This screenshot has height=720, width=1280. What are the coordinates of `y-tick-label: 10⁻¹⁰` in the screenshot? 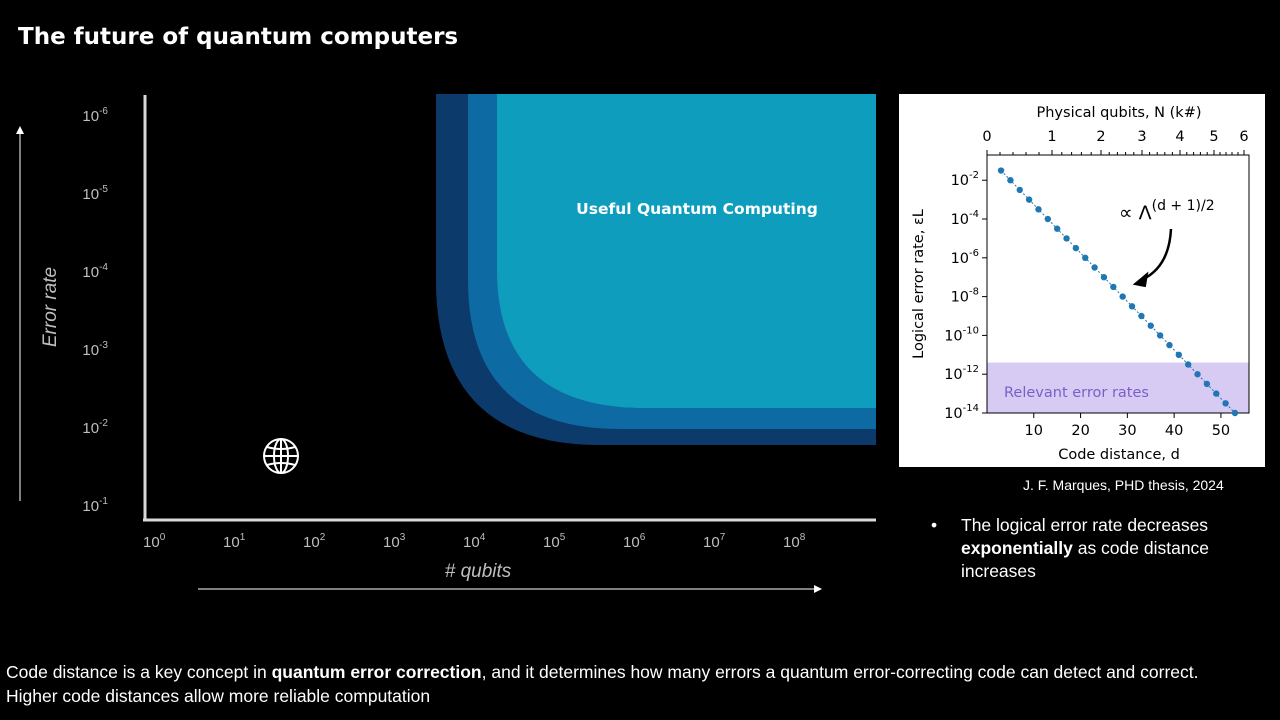 It's located at (961, 334).